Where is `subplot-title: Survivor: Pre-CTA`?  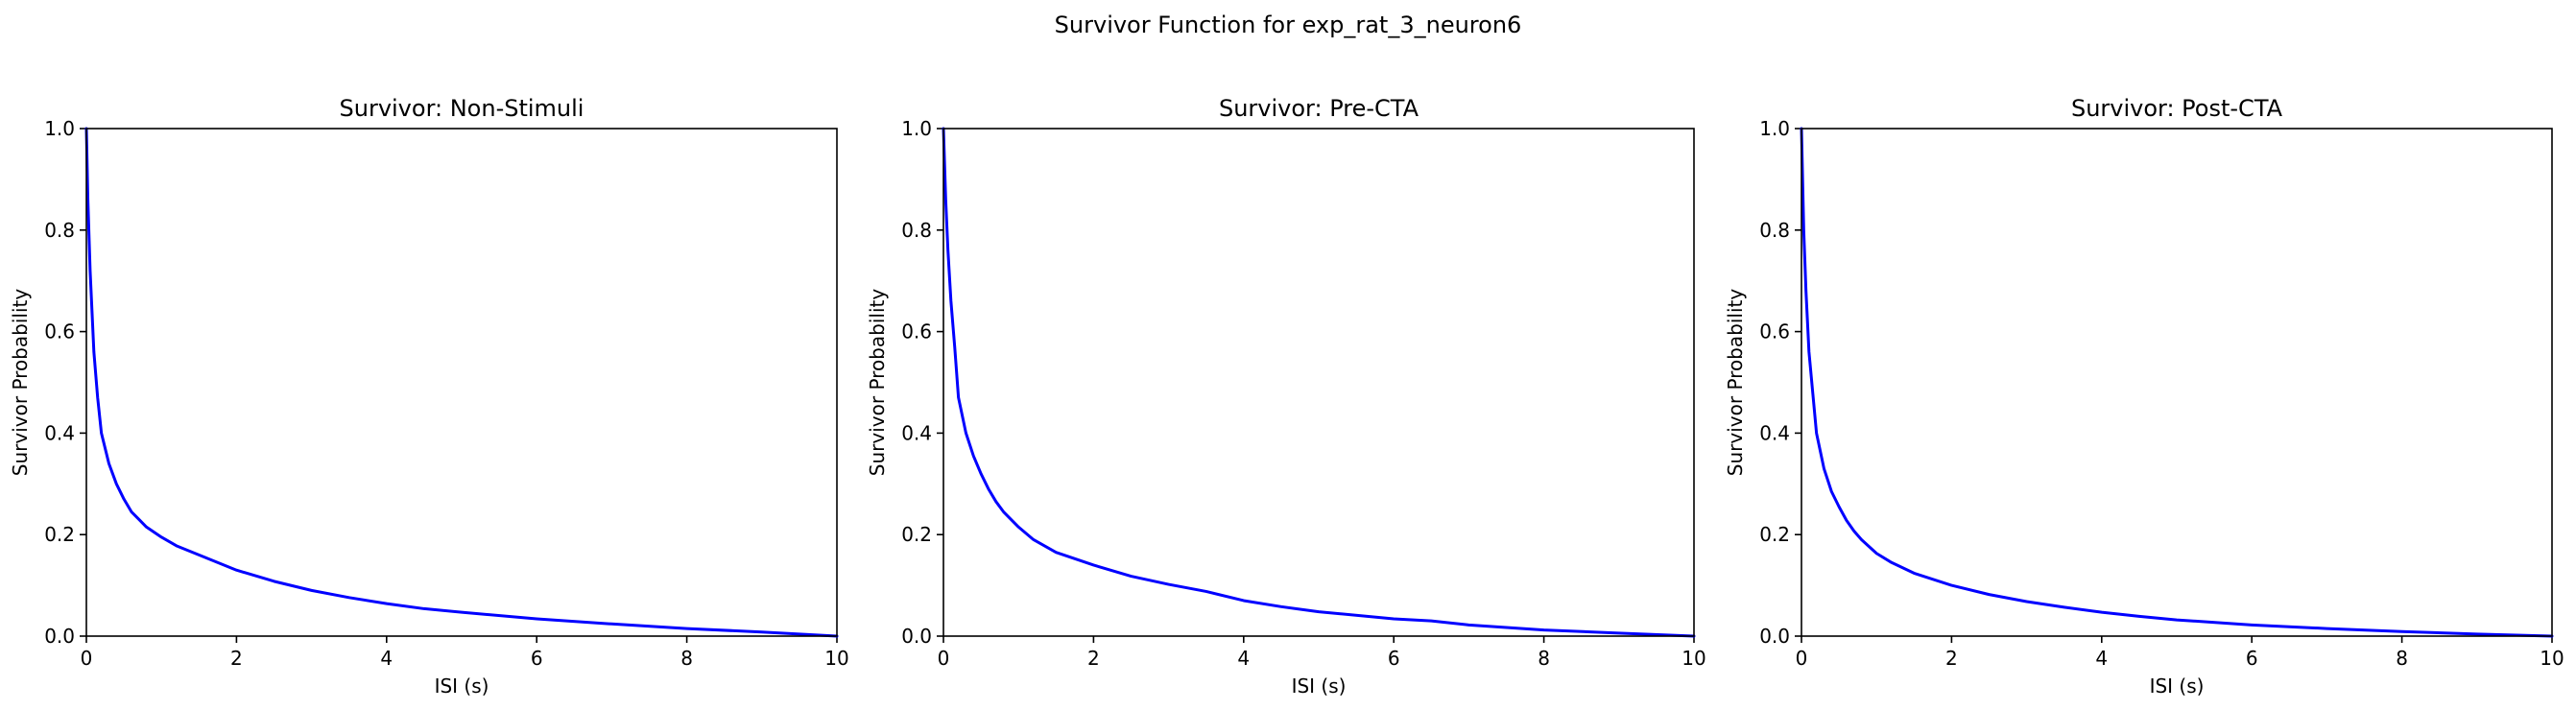
subplot-title: Survivor: Pre-CTA is located at coordinates (1319, 108).